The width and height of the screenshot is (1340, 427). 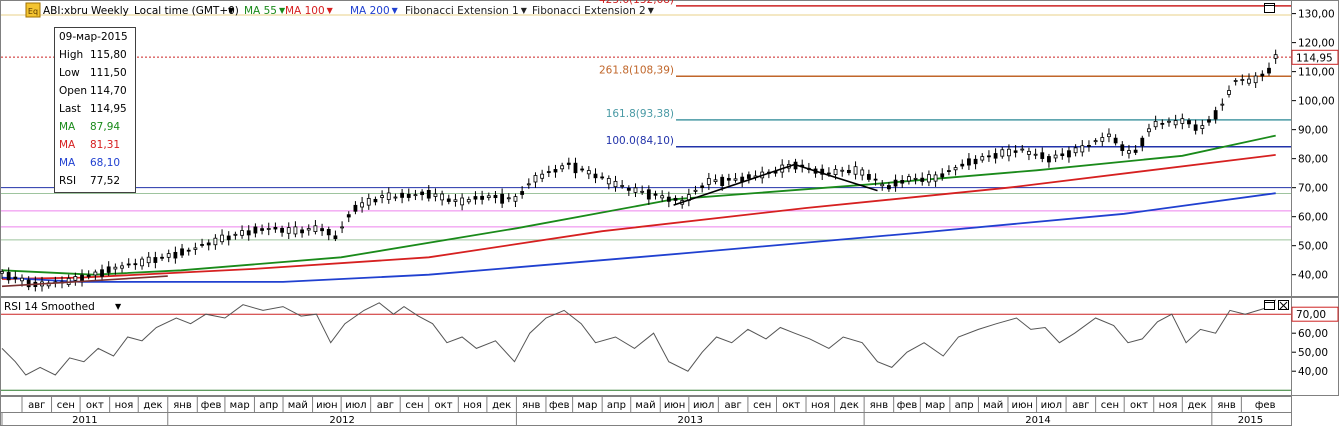 I want to click on info-row-value: 111,50, so click(x=108, y=73).